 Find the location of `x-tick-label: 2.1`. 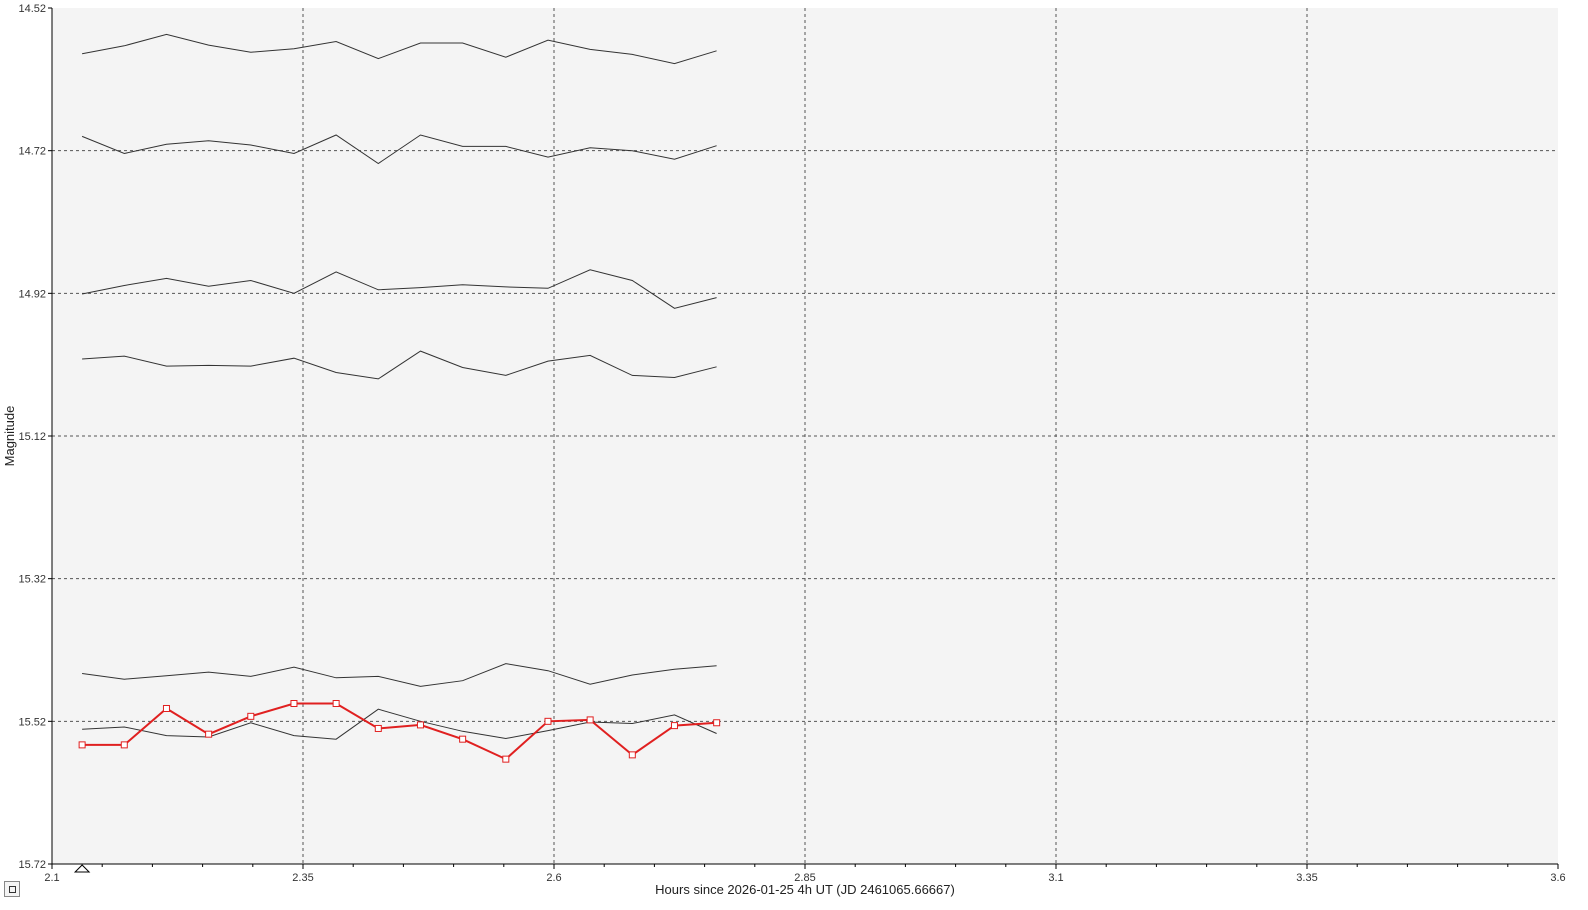

x-tick-label: 2.1 is located at coordinates (51, 878).